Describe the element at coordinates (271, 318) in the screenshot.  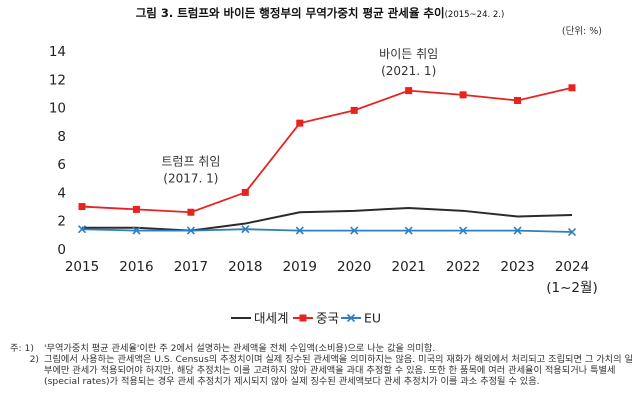
I see `legend-label: 대세계` at that location.